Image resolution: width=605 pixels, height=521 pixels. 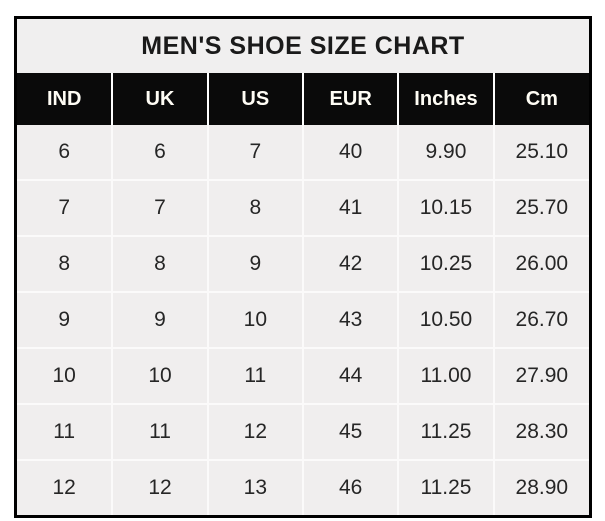 What do you see at coordinates (65, 99) in the screenshot?
I see `column-header-ind: IND` at bounding box center [65, 99].